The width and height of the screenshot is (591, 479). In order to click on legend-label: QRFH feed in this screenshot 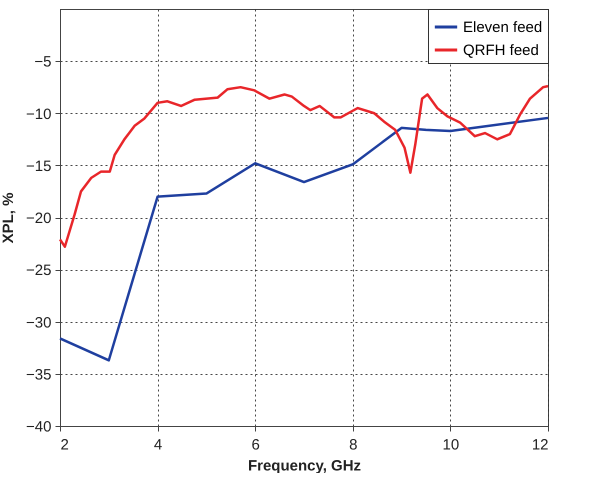, I will do `click(501, 50)`.